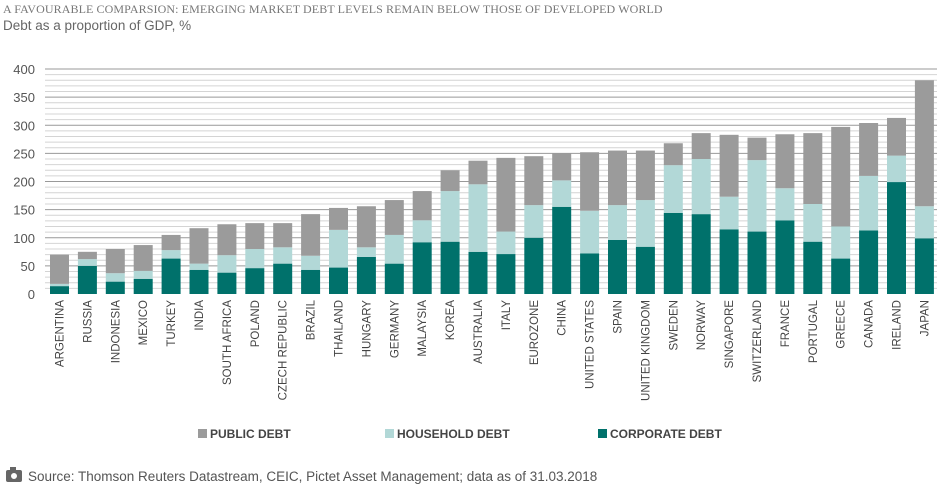 This screenshot has height=489, width=940. I want to click on y-tick-label: 350, so click(24, 97).